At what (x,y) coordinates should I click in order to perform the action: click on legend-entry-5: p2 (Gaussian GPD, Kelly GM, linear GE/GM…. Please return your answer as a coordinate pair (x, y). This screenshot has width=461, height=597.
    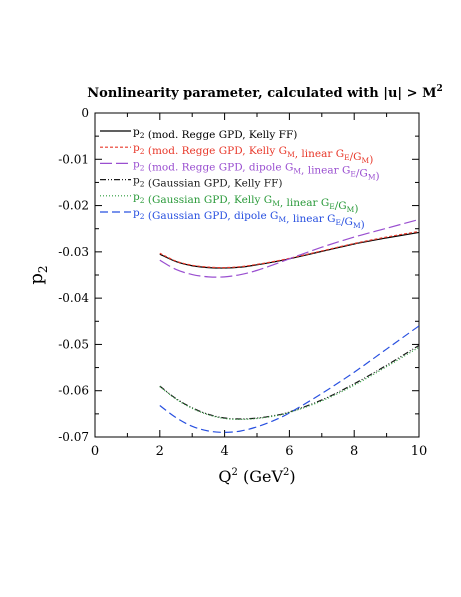
    Looking at the image, I should click on (245, 203).